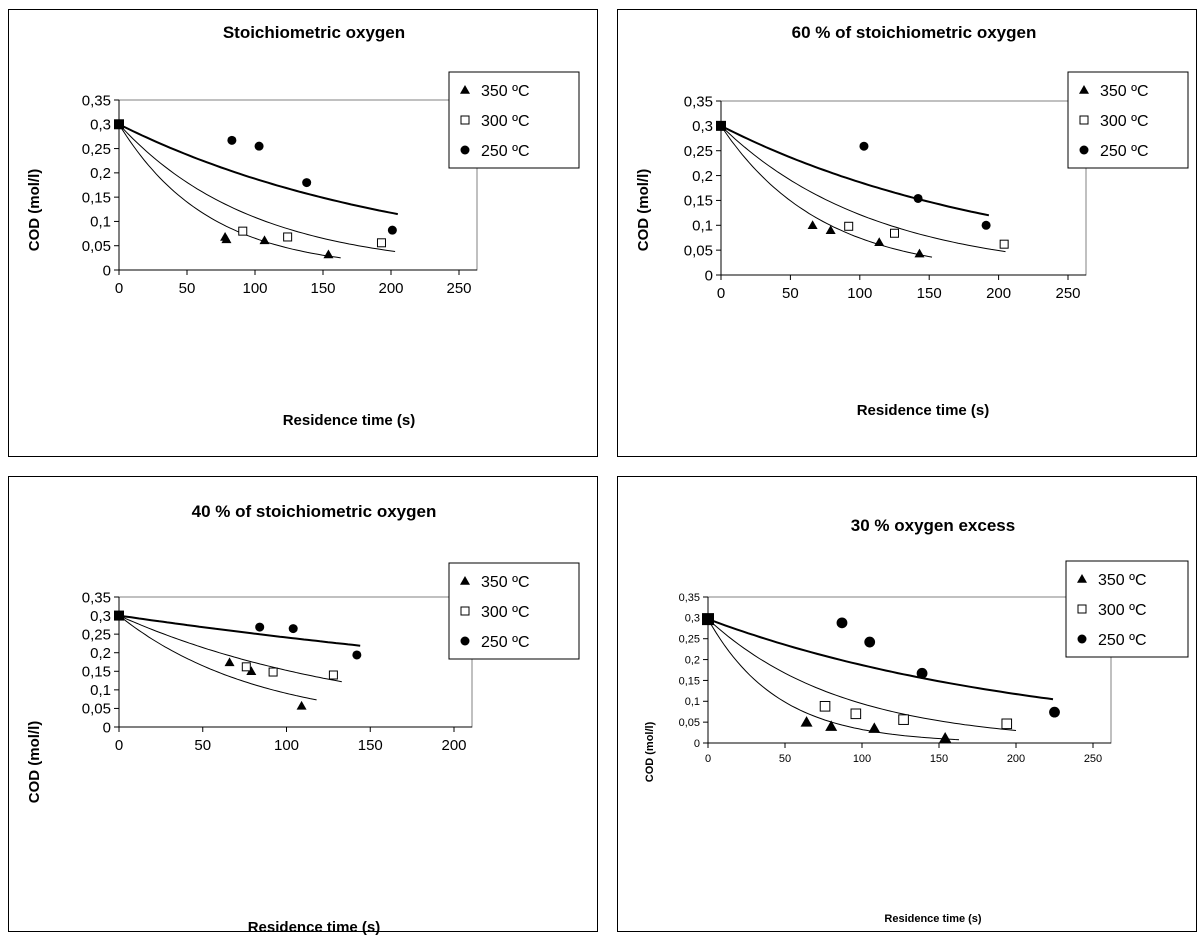 The height and width of the screenshot is (938, 1204). I want to click on chart-title: 40 % of stoichiometric oxygen, so click(314, 511).